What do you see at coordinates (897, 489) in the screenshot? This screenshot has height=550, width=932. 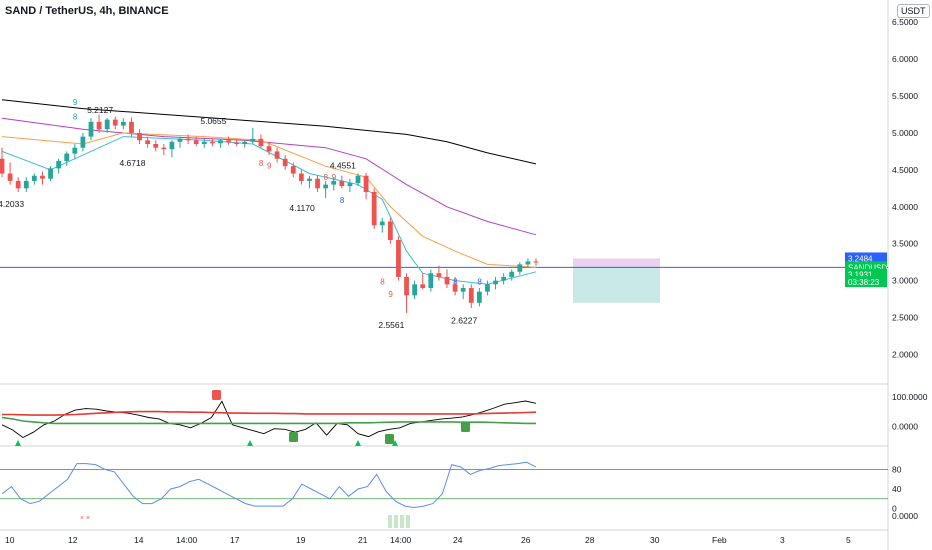 I see `stoch-tick-label: 40` at bounding box center [897, 489].